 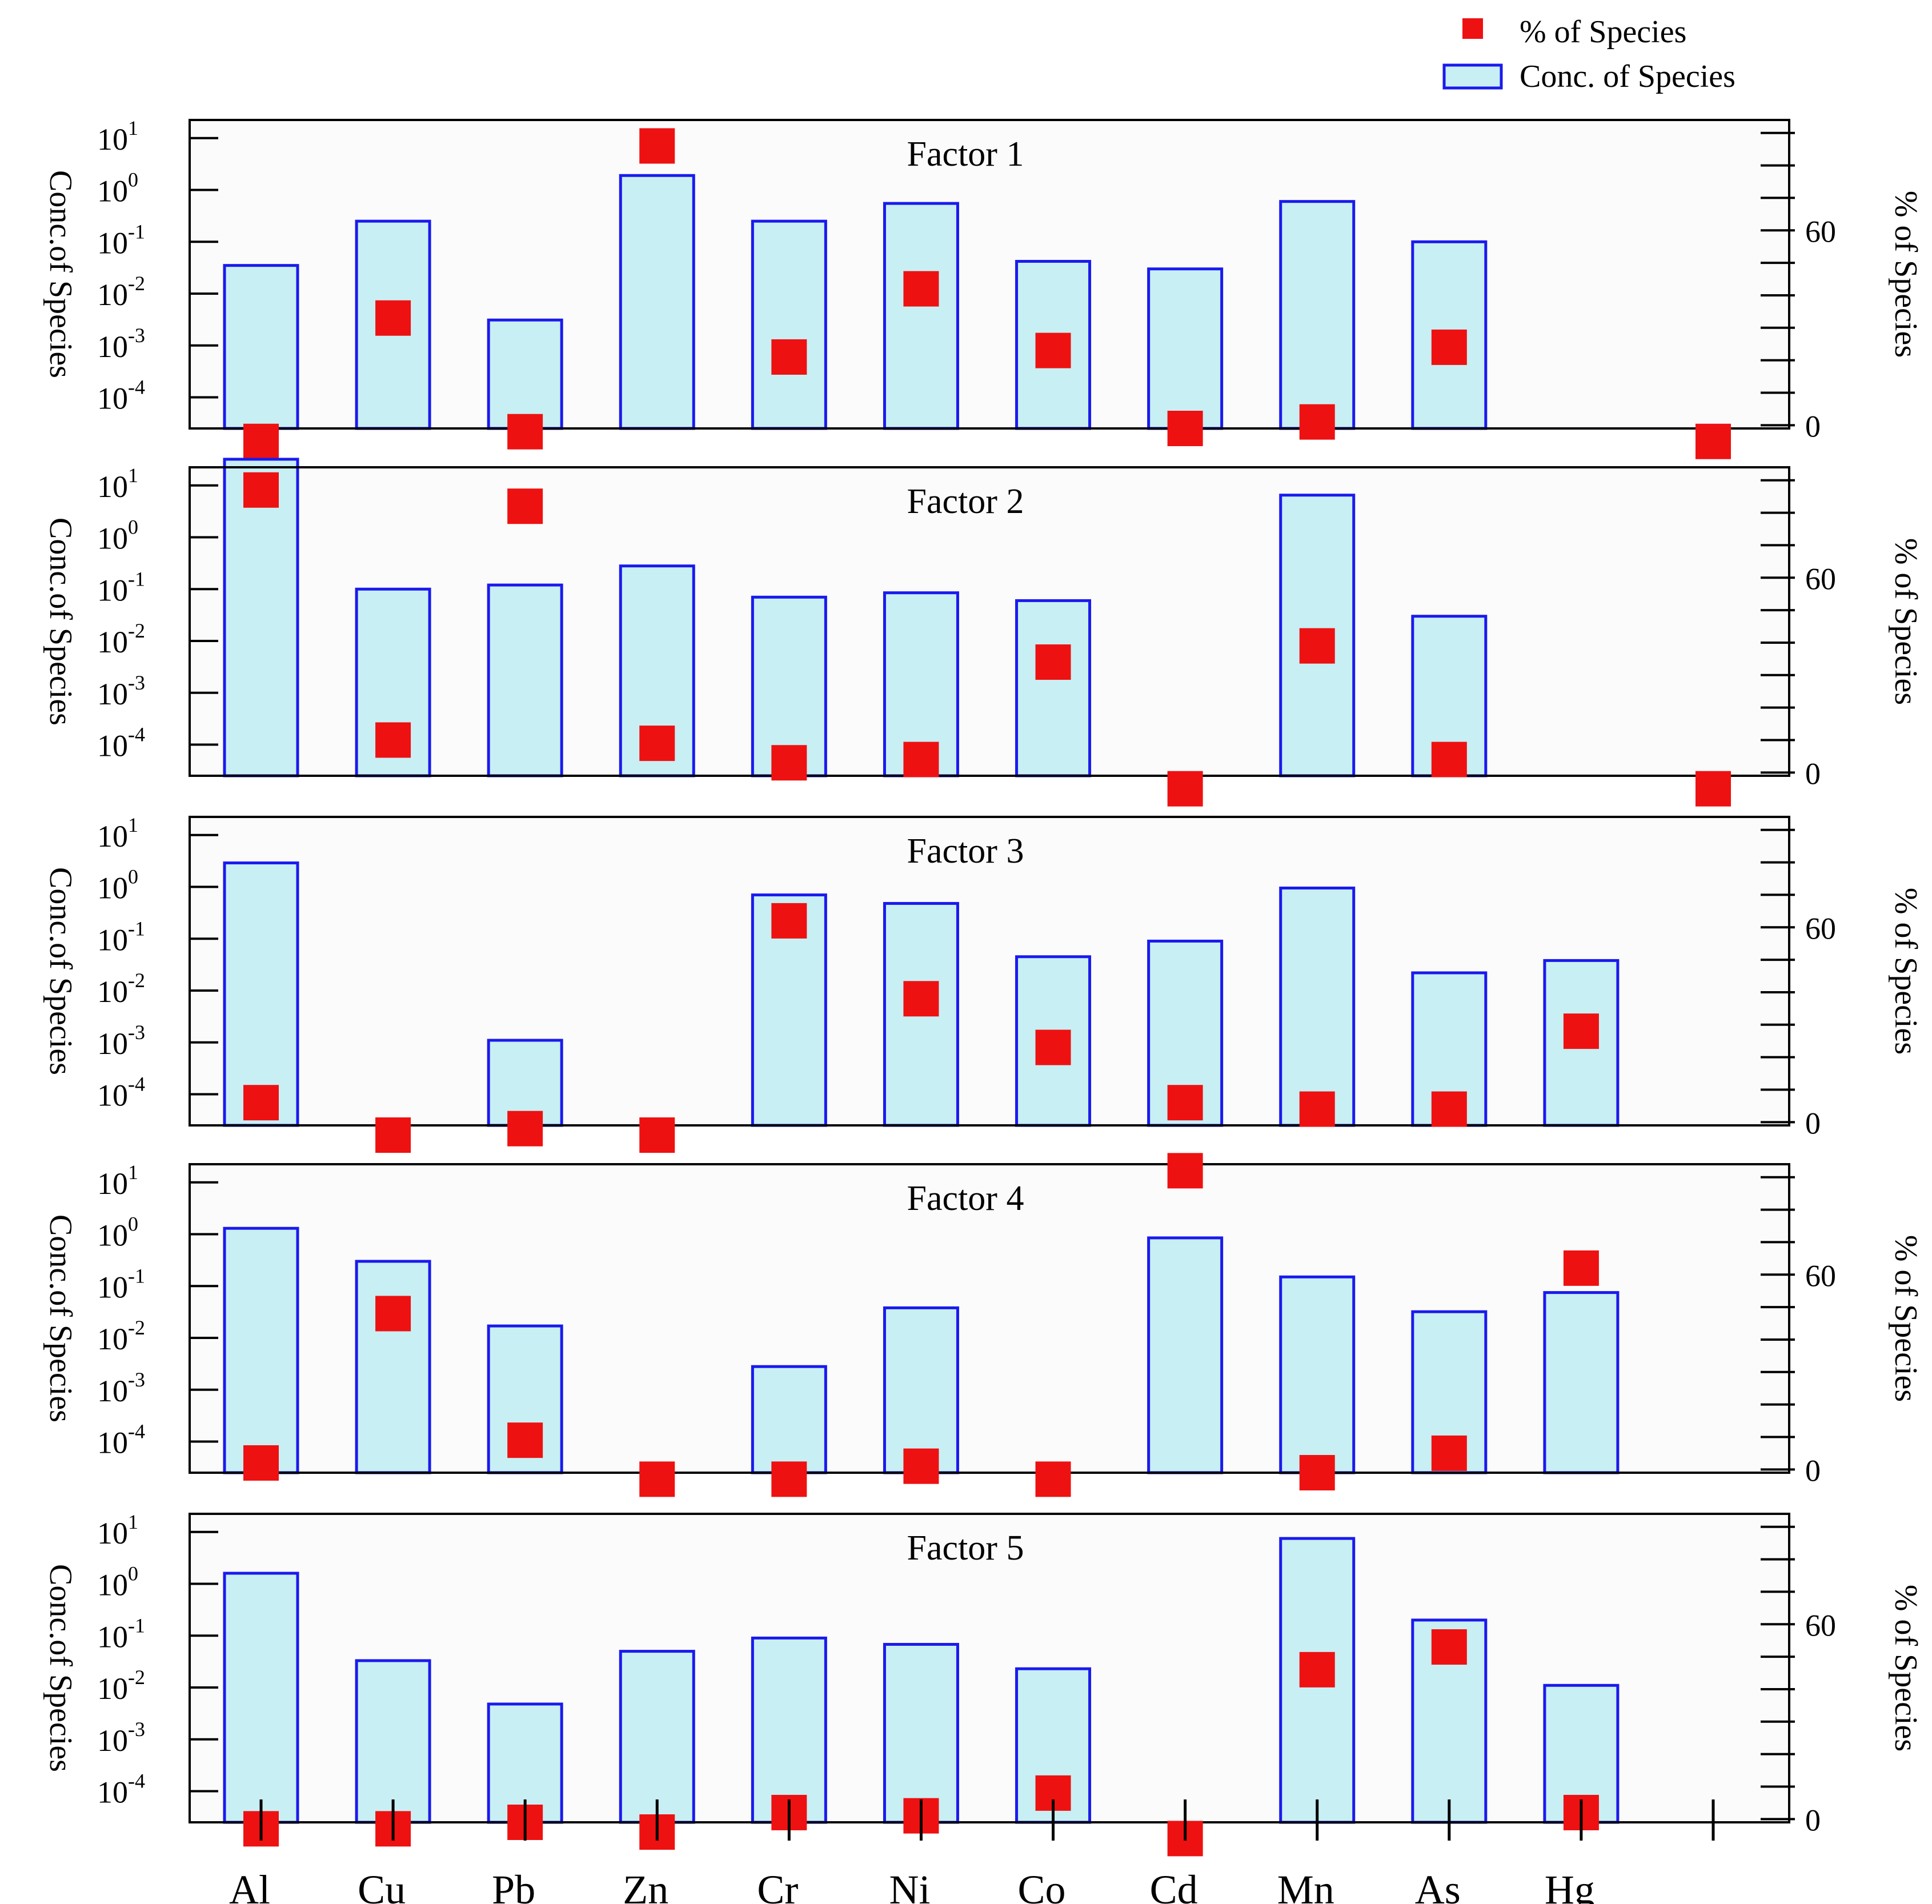 I want to click on x-axis: Al Cu Pb Zn Cr Ni Co Cd Mn As Hg, so click(x=972, y=1851).